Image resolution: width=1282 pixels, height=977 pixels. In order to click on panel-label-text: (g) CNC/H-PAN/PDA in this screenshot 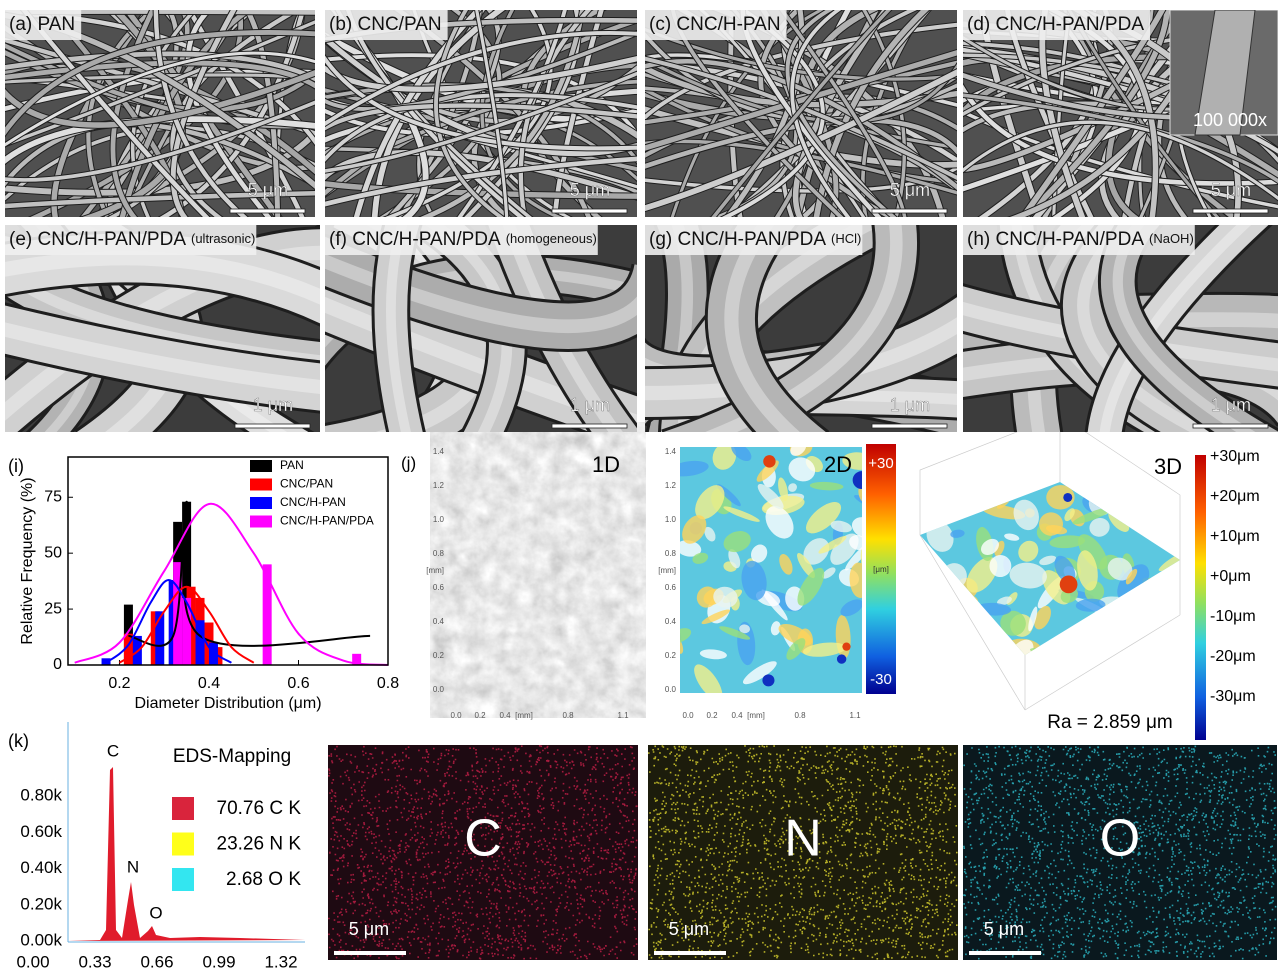, I will do `click(737, 239)`.